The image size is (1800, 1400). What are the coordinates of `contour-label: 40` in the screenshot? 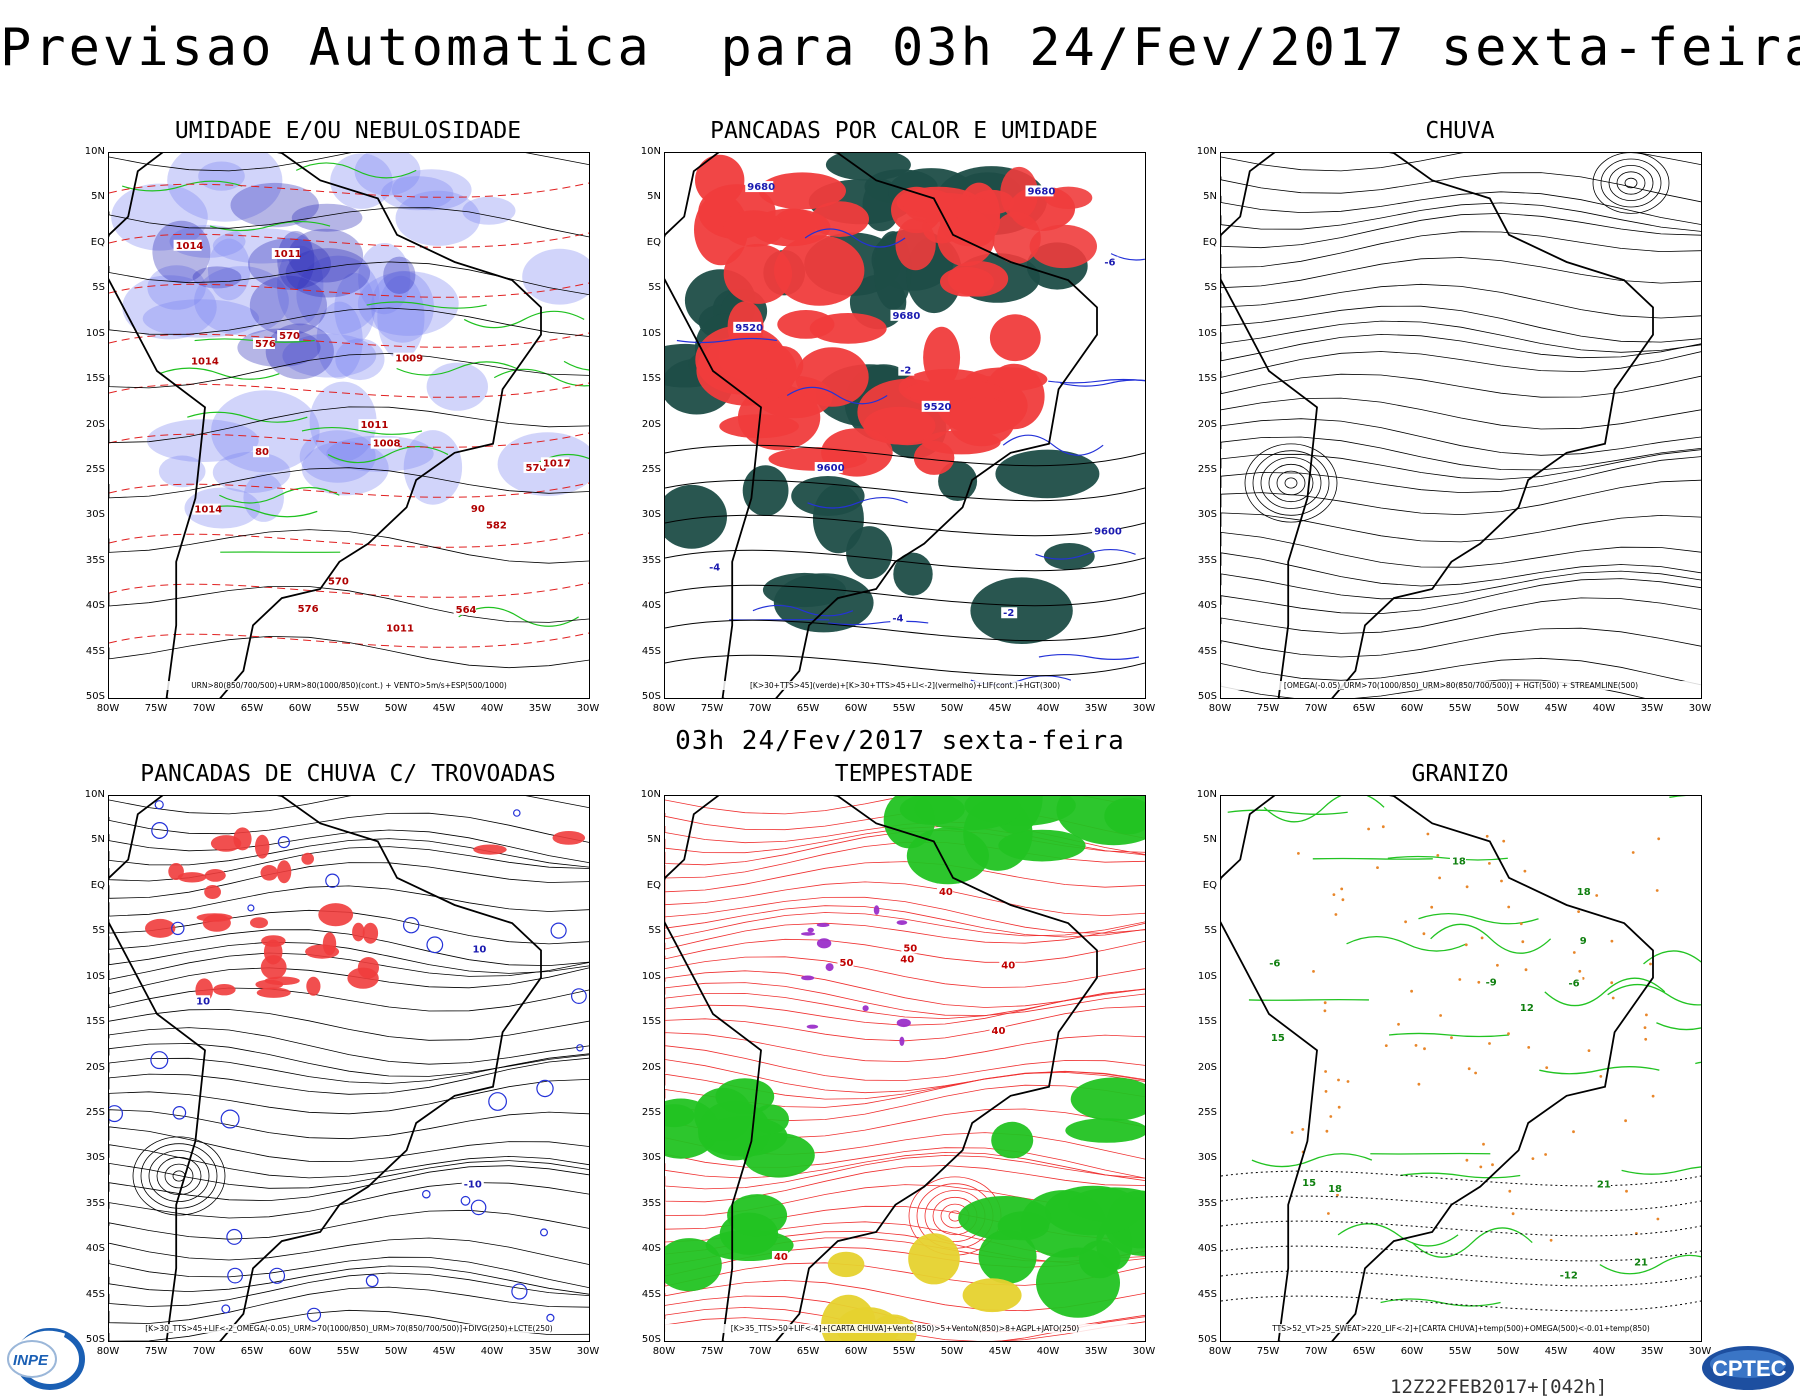 It's located at (907, 960).